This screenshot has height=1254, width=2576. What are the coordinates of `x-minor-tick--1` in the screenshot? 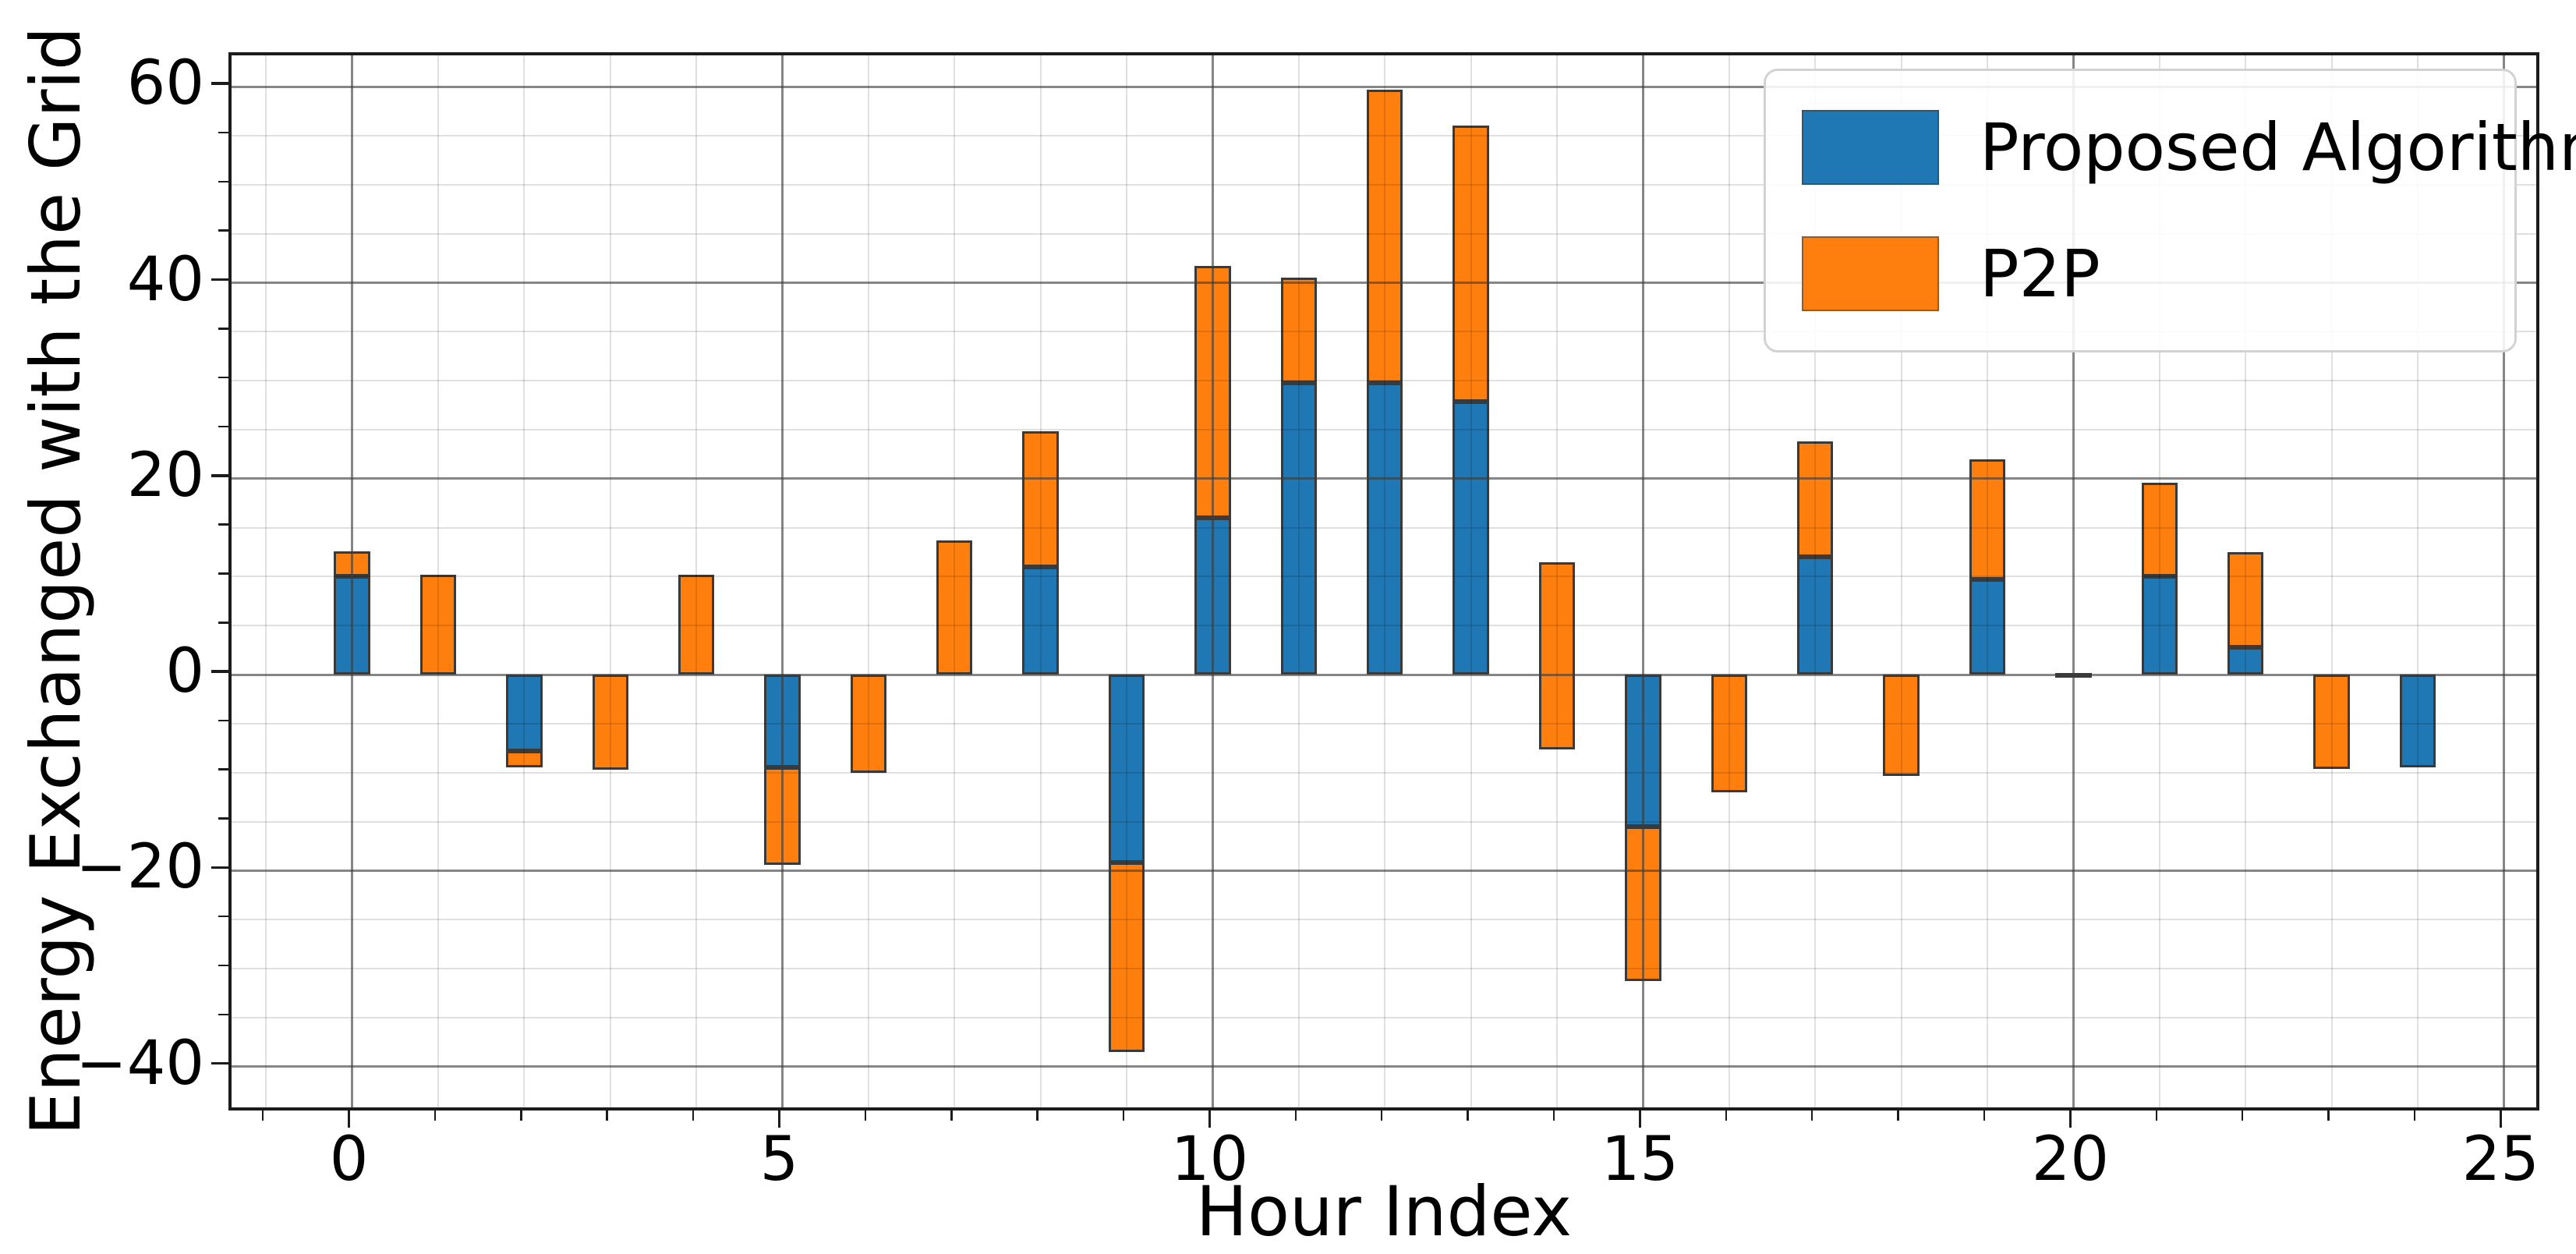 It's located at (262, 1116).